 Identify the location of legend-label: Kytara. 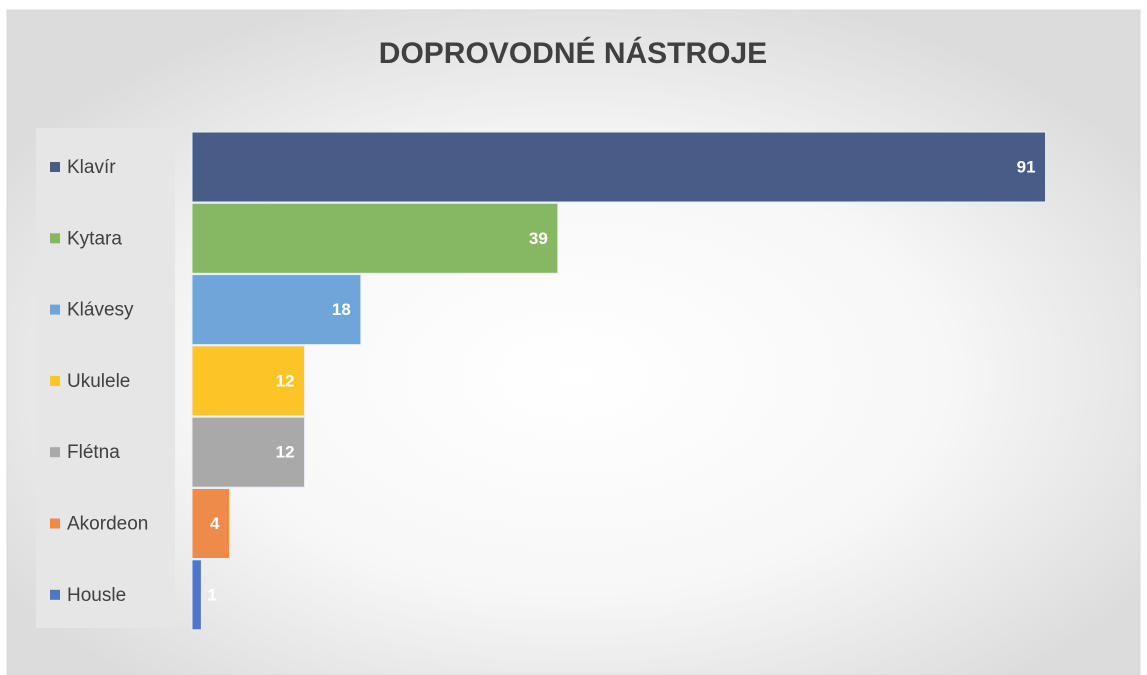
(94, 238).